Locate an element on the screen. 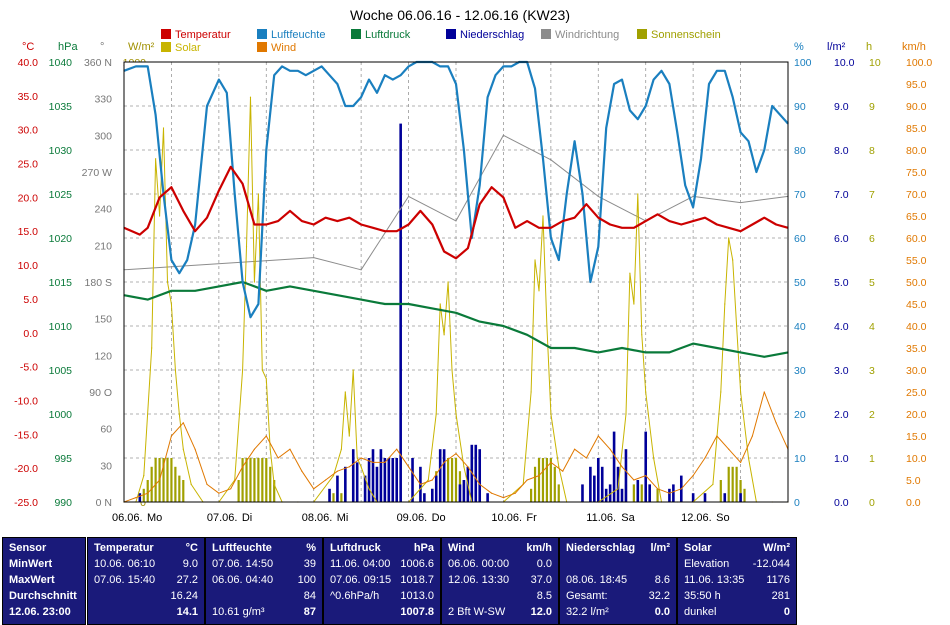 The image size is (950, 625). wind-max-value: 37.0 is located at coordinates (541, 580).